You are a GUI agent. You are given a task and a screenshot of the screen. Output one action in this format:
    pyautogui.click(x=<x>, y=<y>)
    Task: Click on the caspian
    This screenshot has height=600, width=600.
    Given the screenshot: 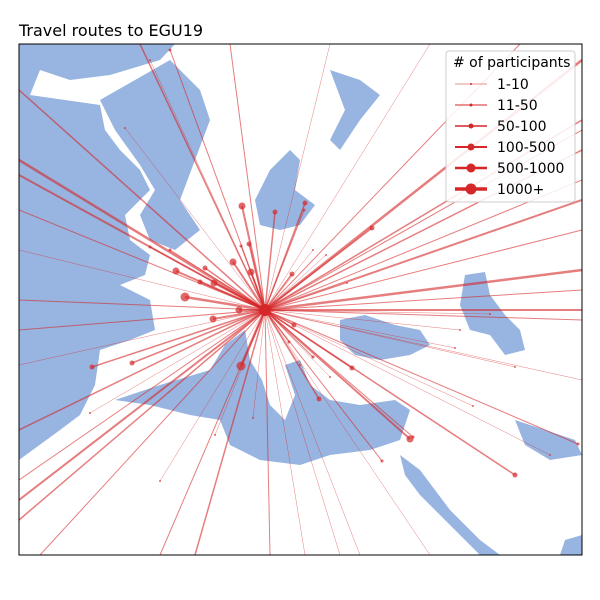 What is the action you would take?
    pyautogui.click(x=492, y=313)
    